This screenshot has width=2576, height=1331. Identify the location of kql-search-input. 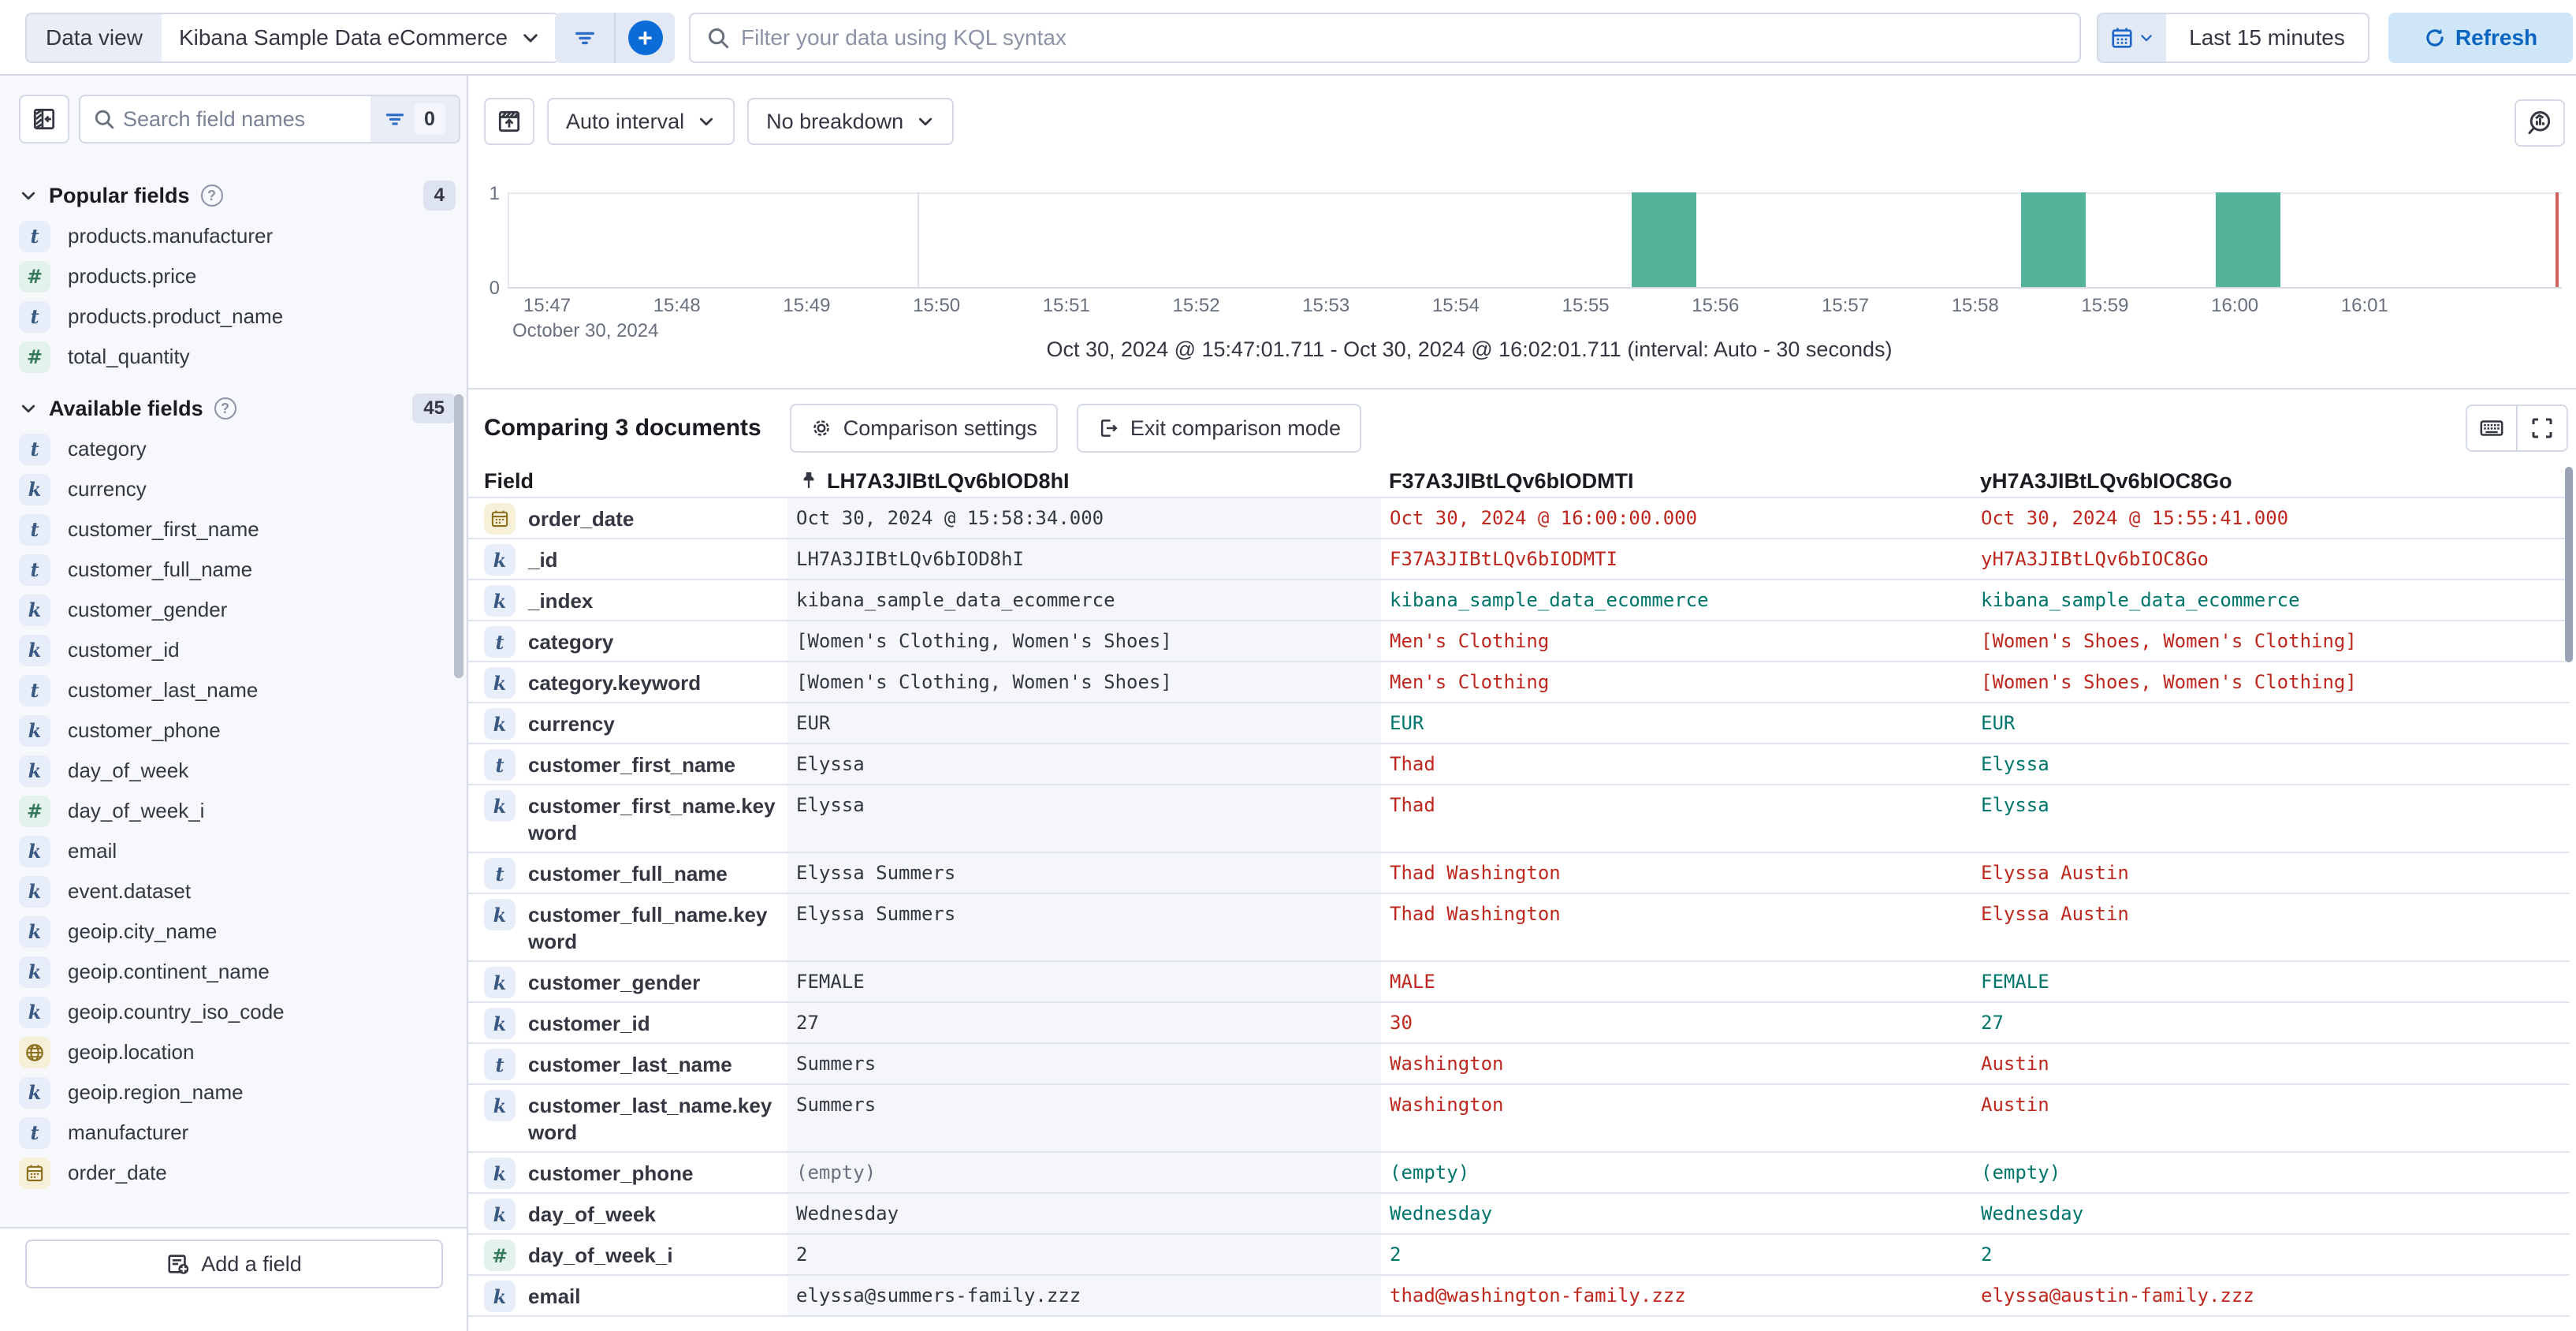
(1402, 37).